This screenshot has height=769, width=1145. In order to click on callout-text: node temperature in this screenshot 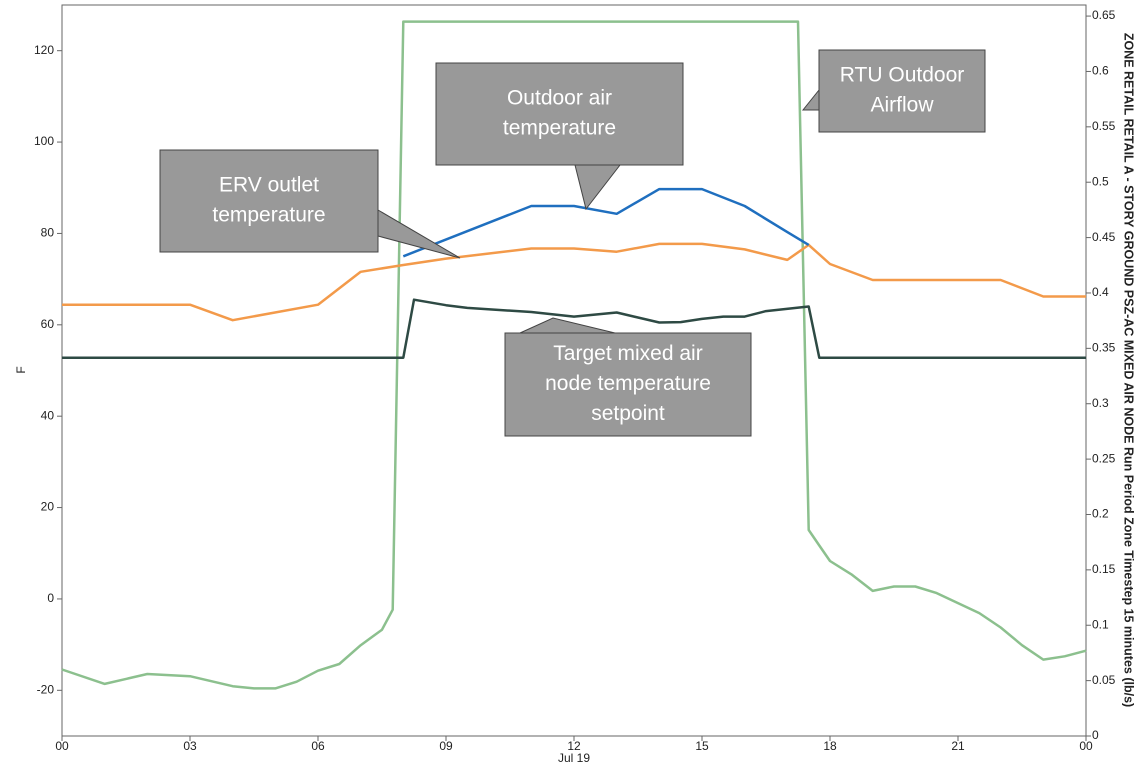, I will do `click(628, 383)`.